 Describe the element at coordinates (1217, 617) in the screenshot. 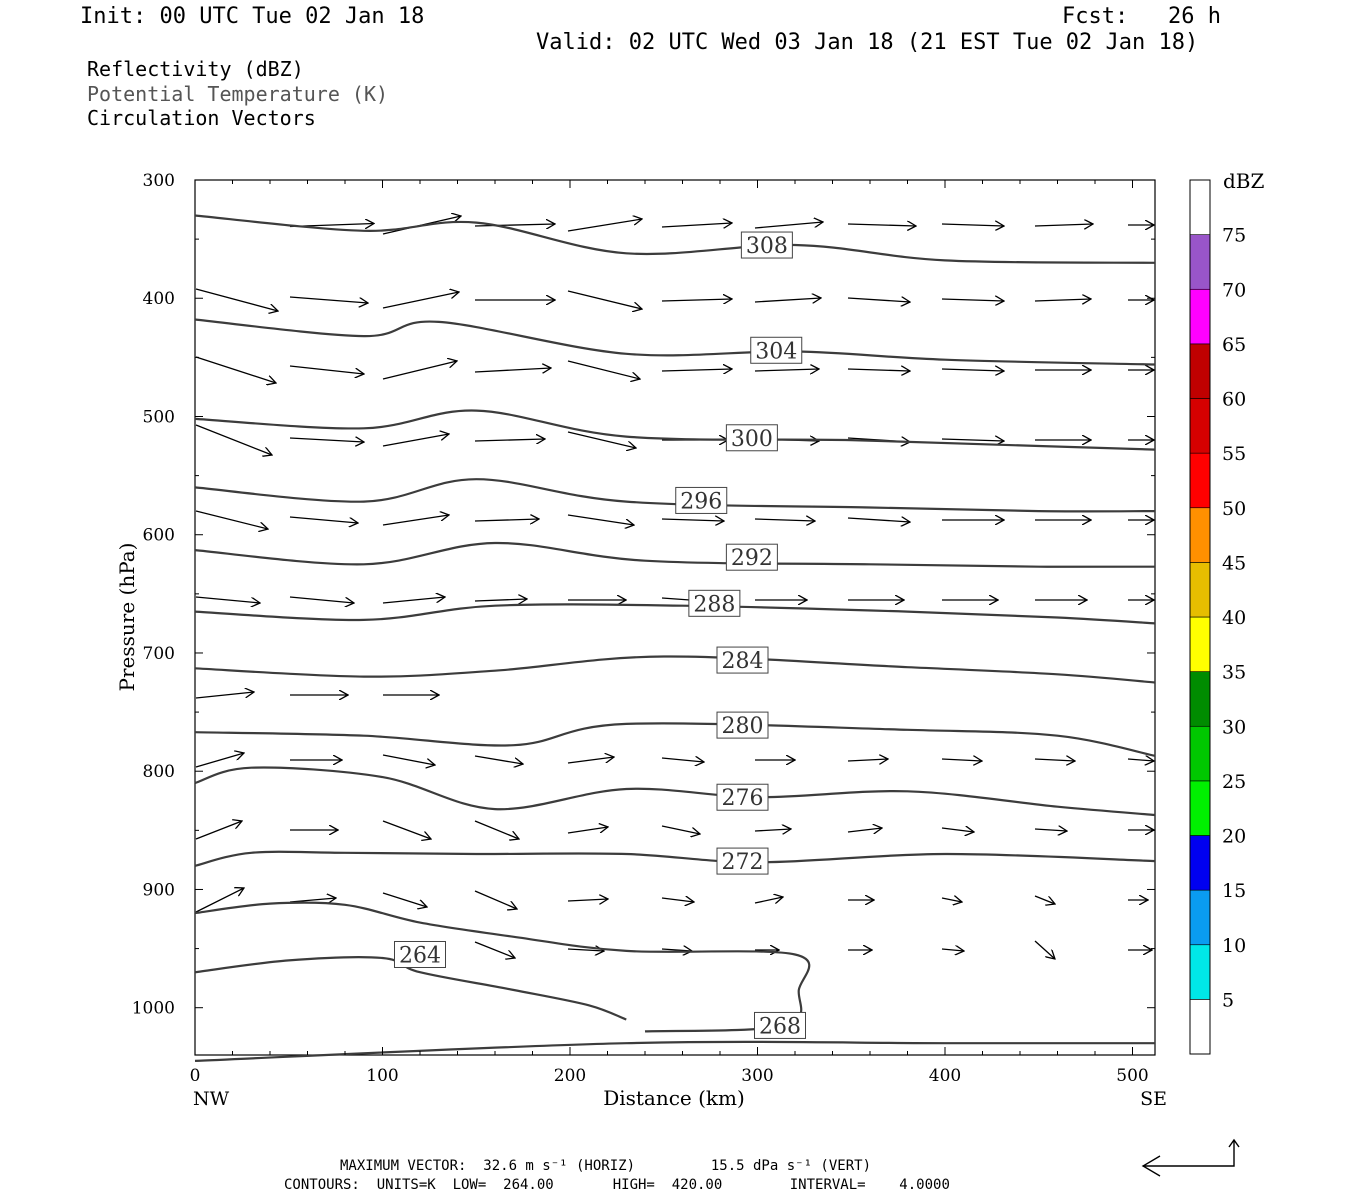

I see `colorbar: 5 10 15 20 25 30 35 40 45 50 55 60 65 70 75` at that location.